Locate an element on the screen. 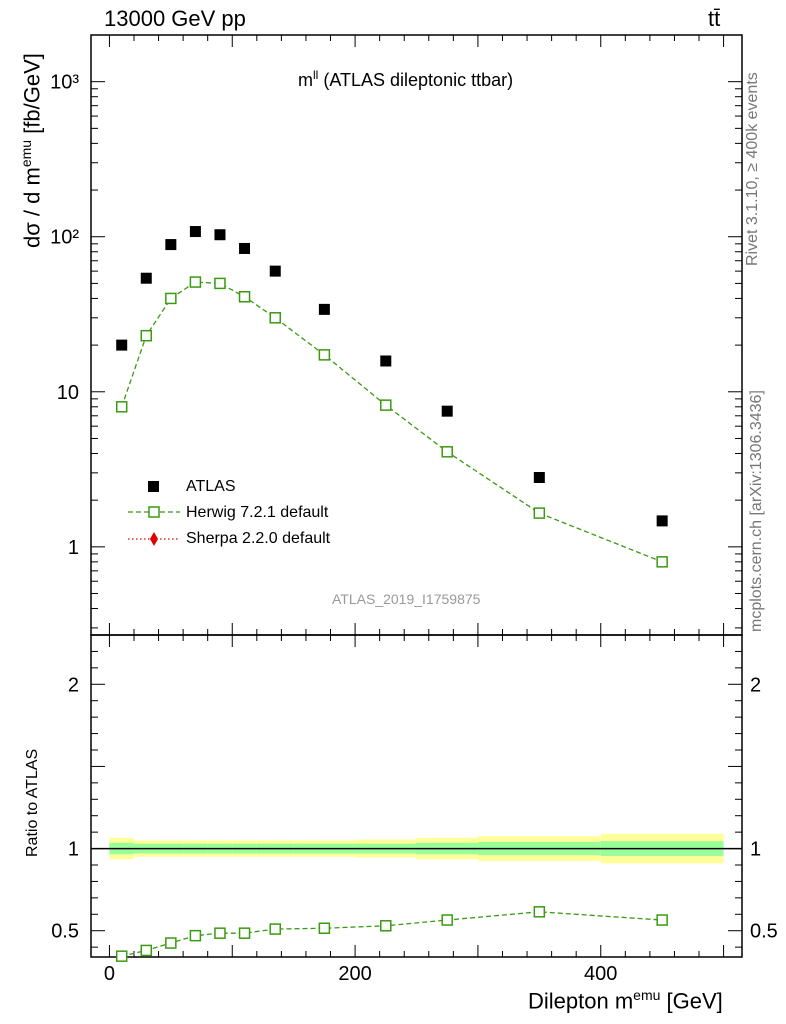 The height and width of the screenshot is (1024, 786). analysis-id: ATLAS_2019_I1759875 is located at coordinates (406, 599).